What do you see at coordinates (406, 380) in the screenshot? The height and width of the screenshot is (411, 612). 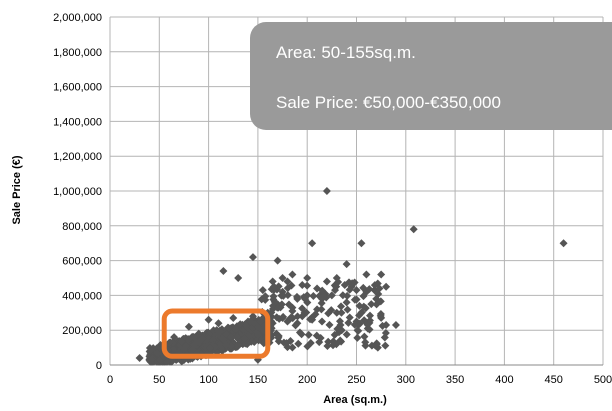 I see `x-tick-label: 300` at bounding box center [406, 380].